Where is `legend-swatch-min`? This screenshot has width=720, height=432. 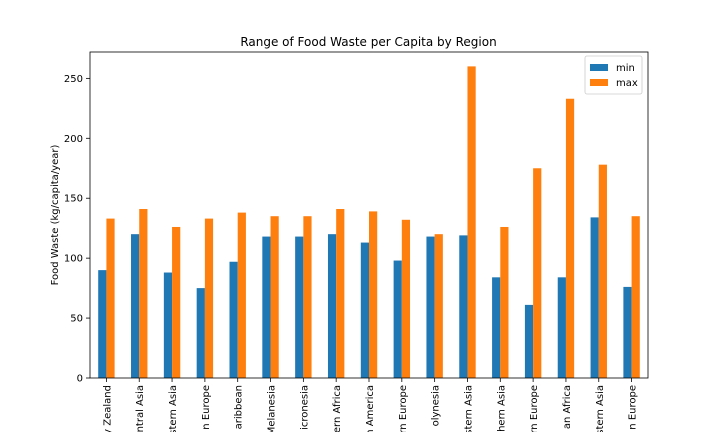
legend-swatch-min is located at coordinates (599, 67).